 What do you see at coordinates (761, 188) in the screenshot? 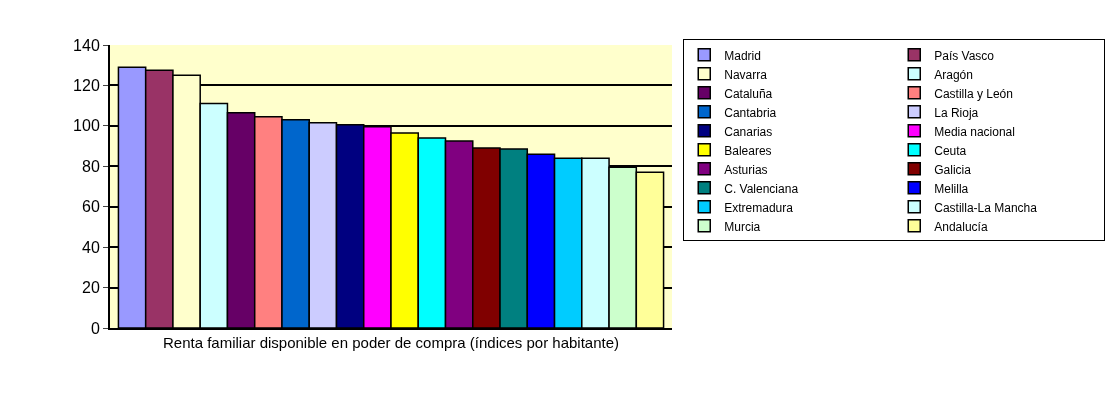
I see `legend-label: C. Valenciana` at bounding box center [761, 188].